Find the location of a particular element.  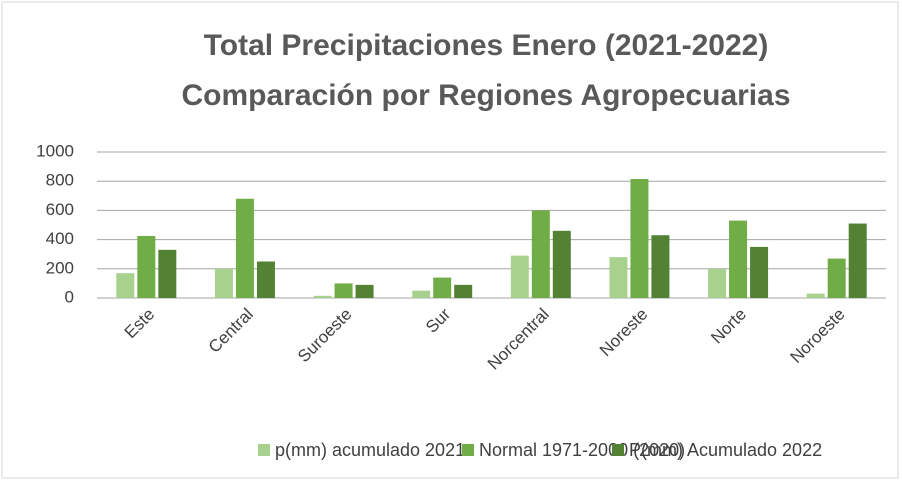

x-tick-label: Norte is located at coordinates (728, 326).